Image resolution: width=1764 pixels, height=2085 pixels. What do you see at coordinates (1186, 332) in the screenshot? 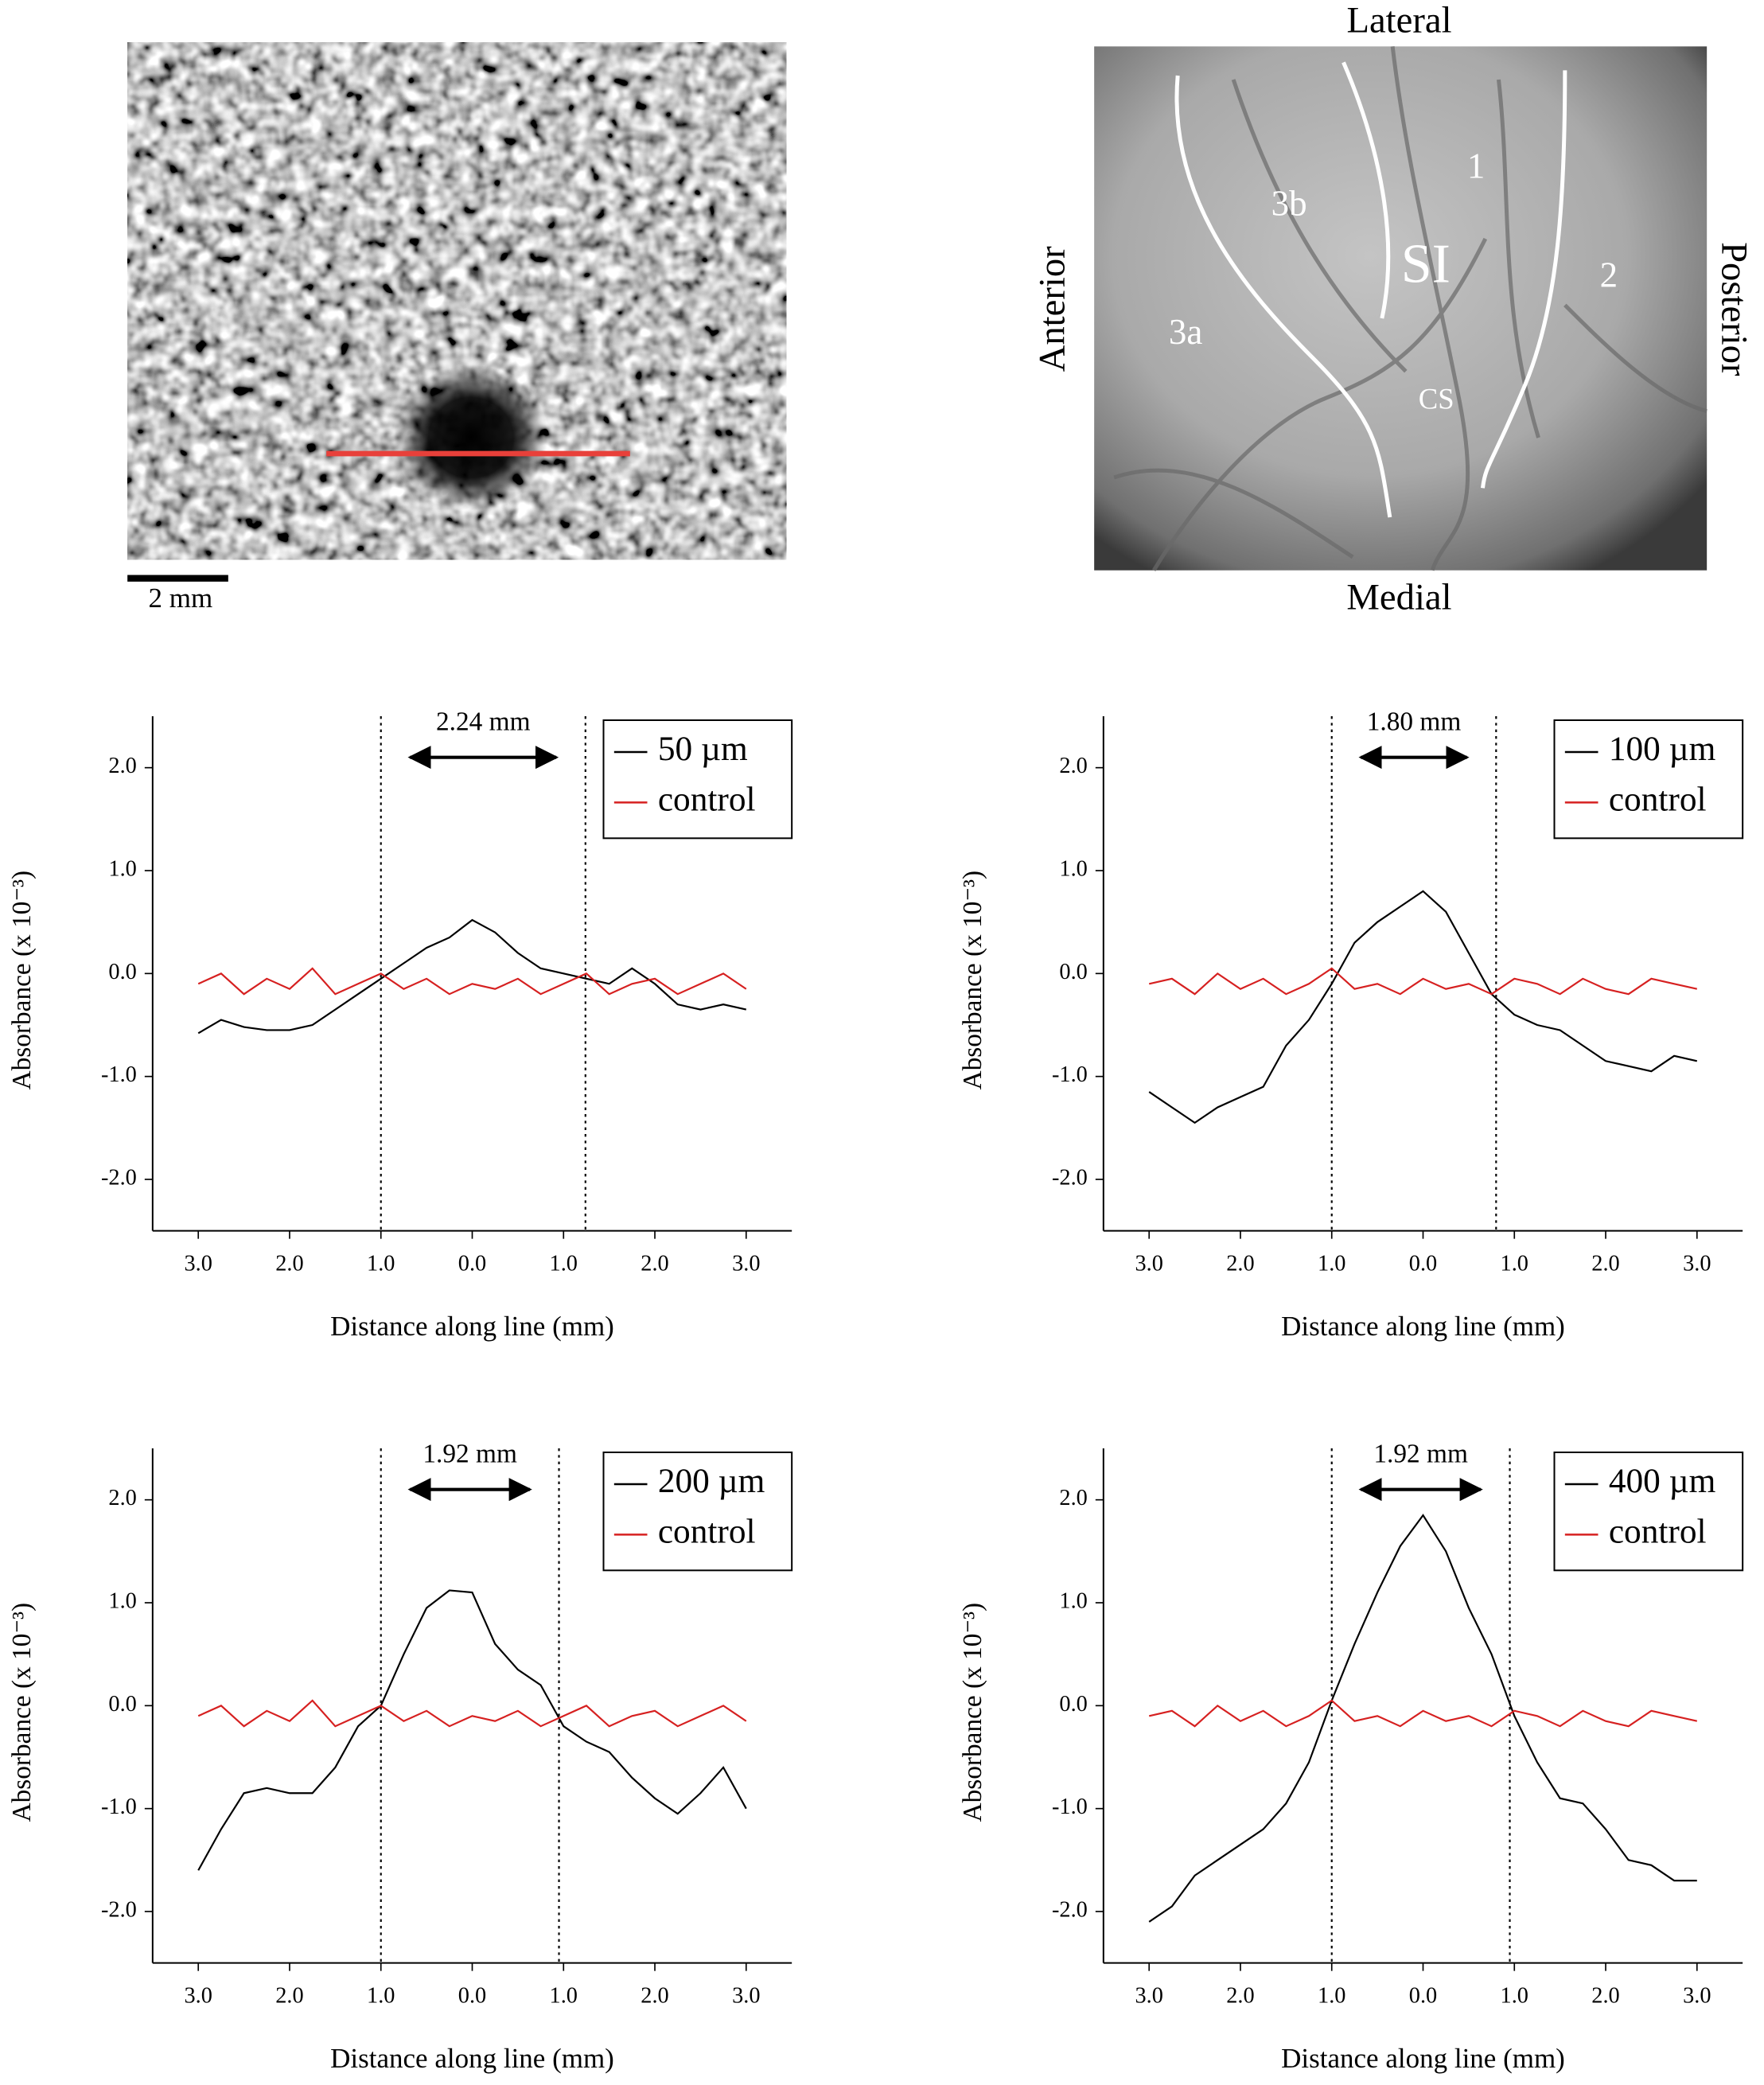
I see `area-label: 3a` at bounding box center [1186, 332].